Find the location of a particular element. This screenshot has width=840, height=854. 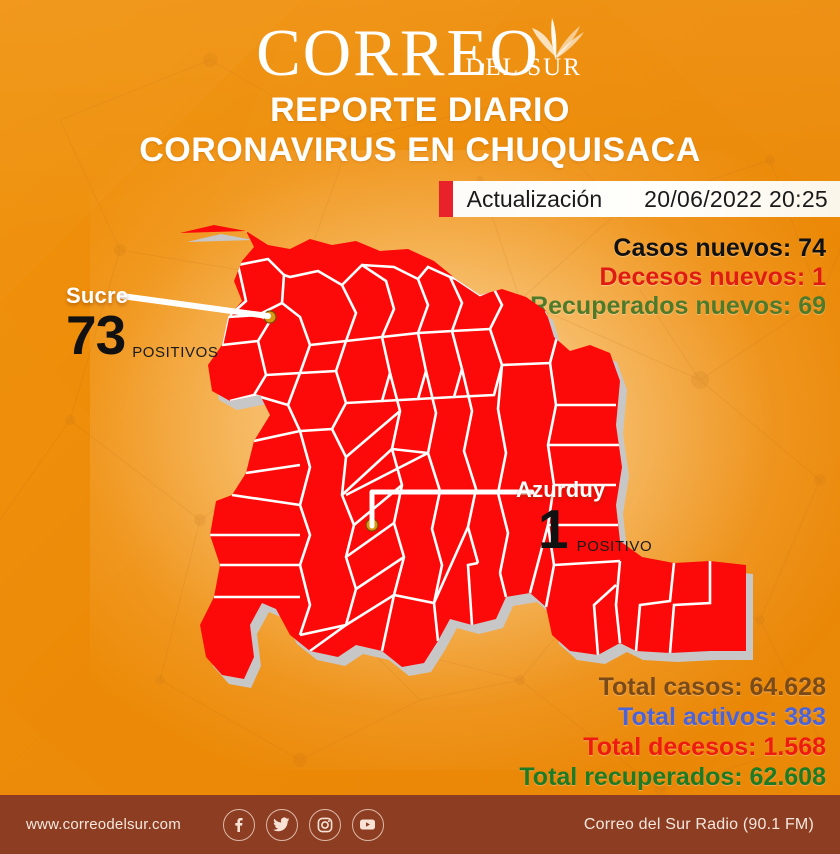

callout-sucre: Sucre 73 POSITIVOS is located at coordinates (176, 324).